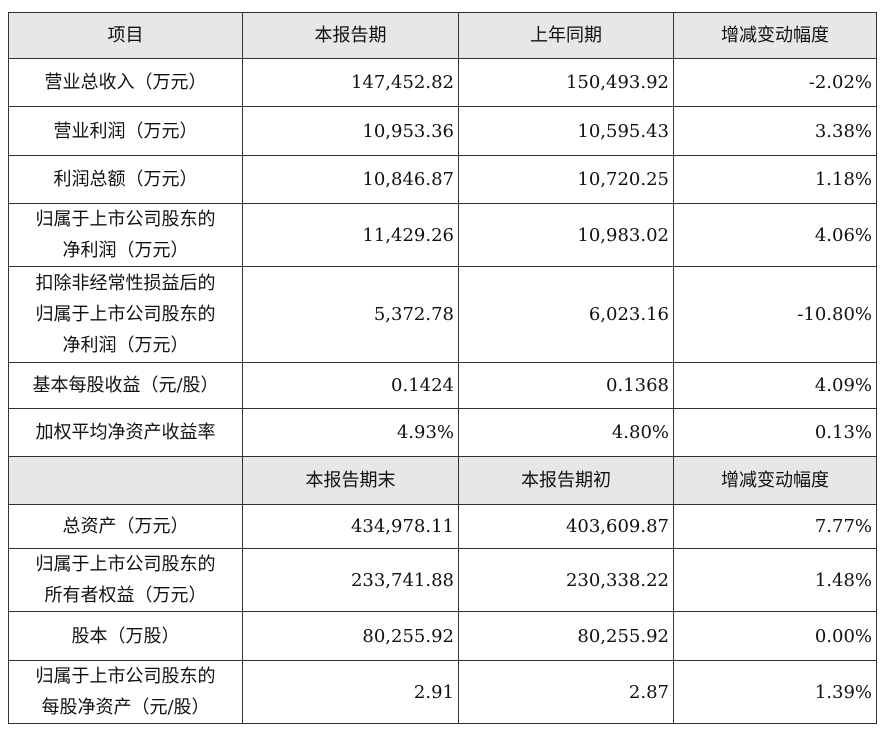 The image size is (883, 737). I want to click on header-cell: 本报告期初, so click(566, 480).